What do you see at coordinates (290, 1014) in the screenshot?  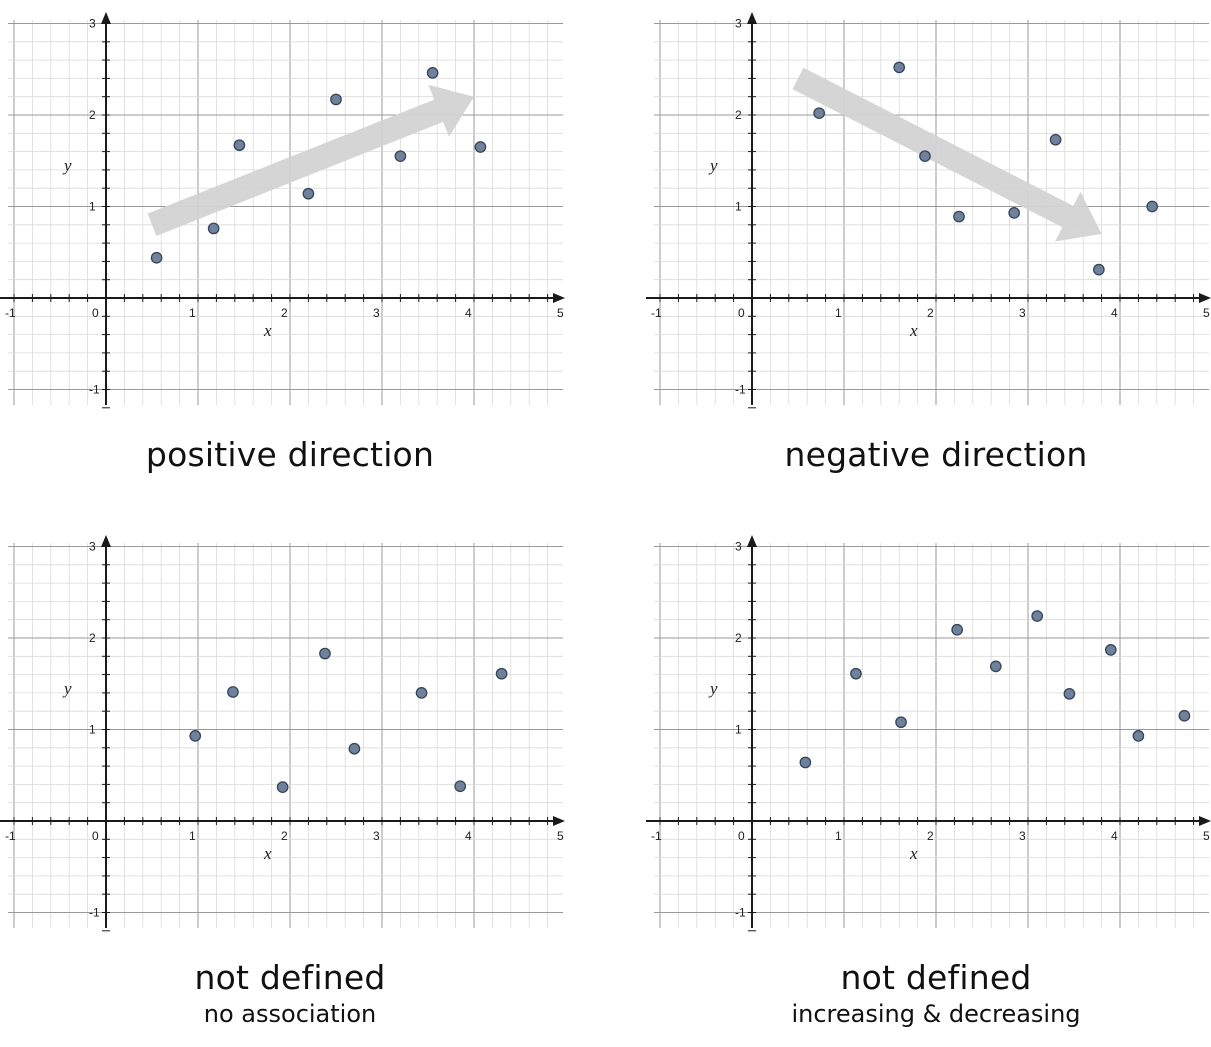 I see `chart-subcaption: no association` at bounding box center [290, 1014].